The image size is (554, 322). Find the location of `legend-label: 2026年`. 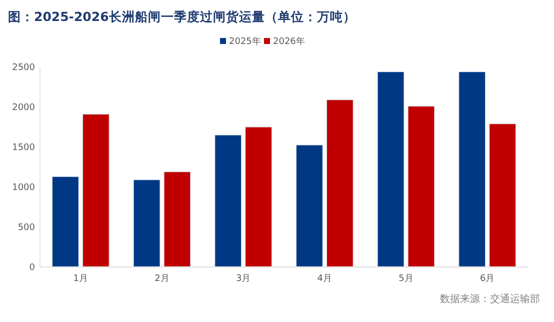

legend-label: 2026年 is located at coordinates (289, 41).